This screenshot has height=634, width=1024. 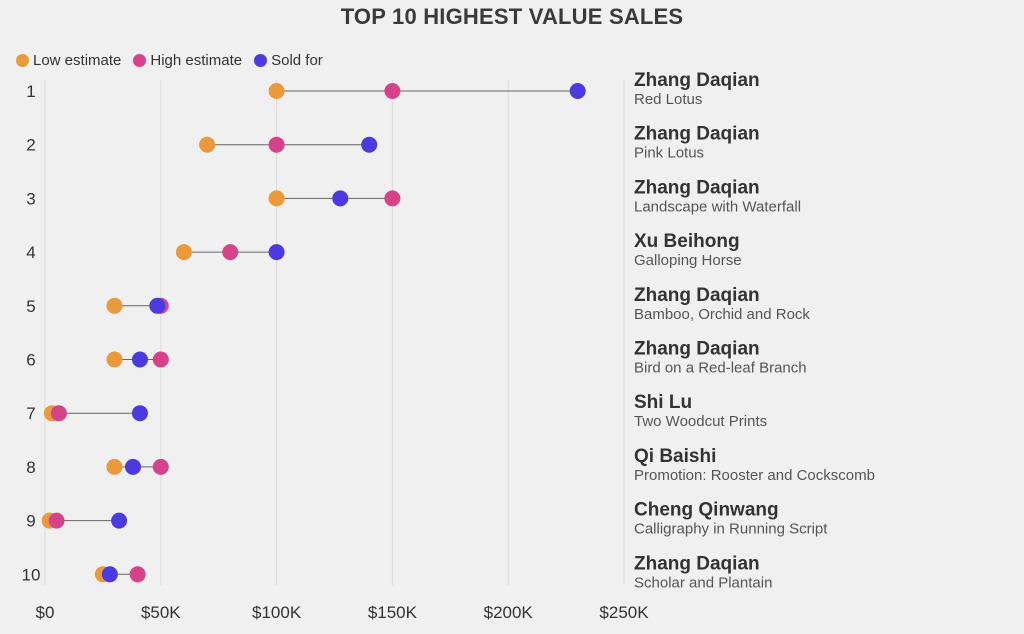 I want to click on work-label: Bird on a Red-leaf Branch, so click(x=720, y=368).